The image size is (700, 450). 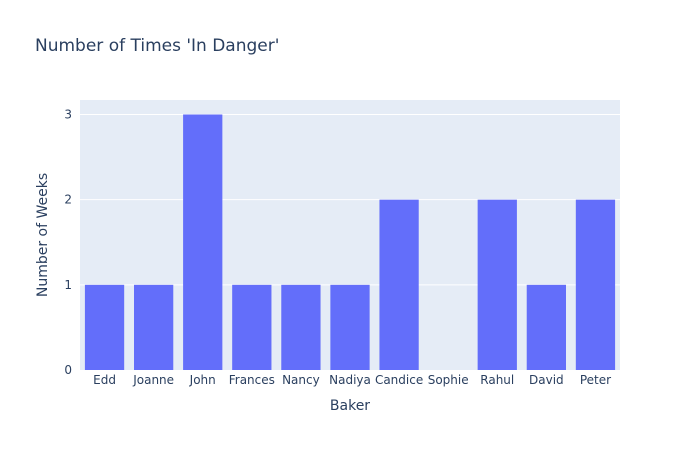 What do you see at coordinates (68, 370) in the screenshot?
I see `y-tick-label: 0` at bounding box center [68, 370].